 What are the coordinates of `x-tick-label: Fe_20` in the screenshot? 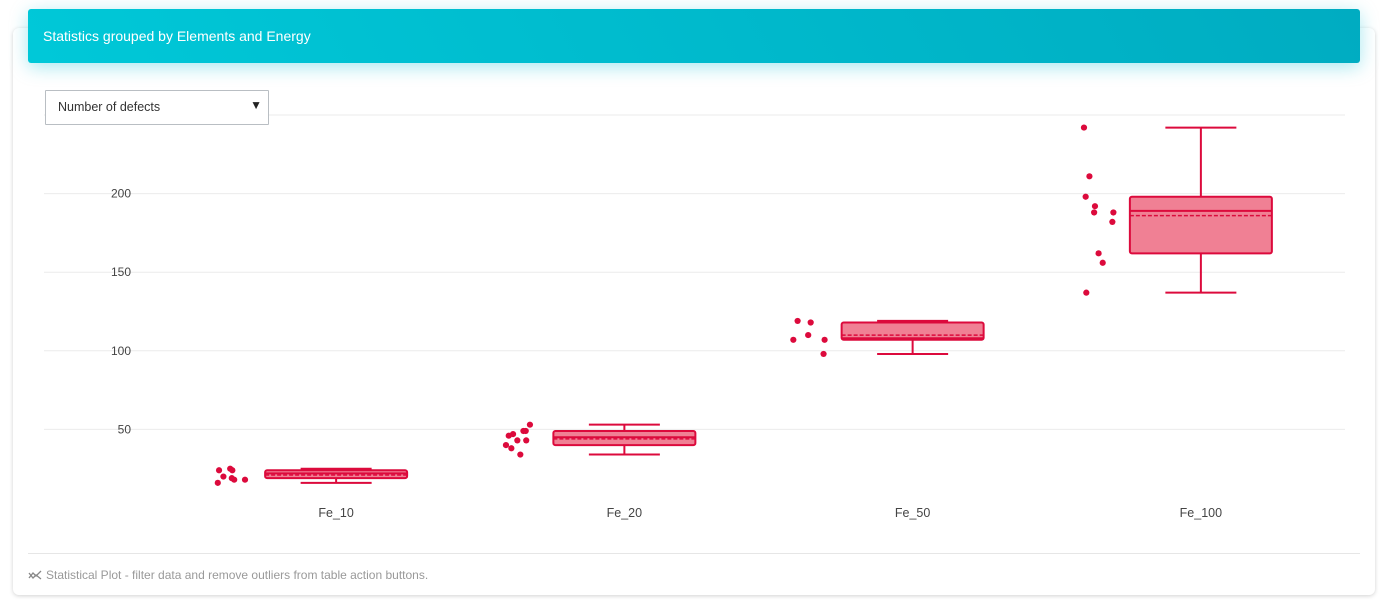 It's located at (624, 513).